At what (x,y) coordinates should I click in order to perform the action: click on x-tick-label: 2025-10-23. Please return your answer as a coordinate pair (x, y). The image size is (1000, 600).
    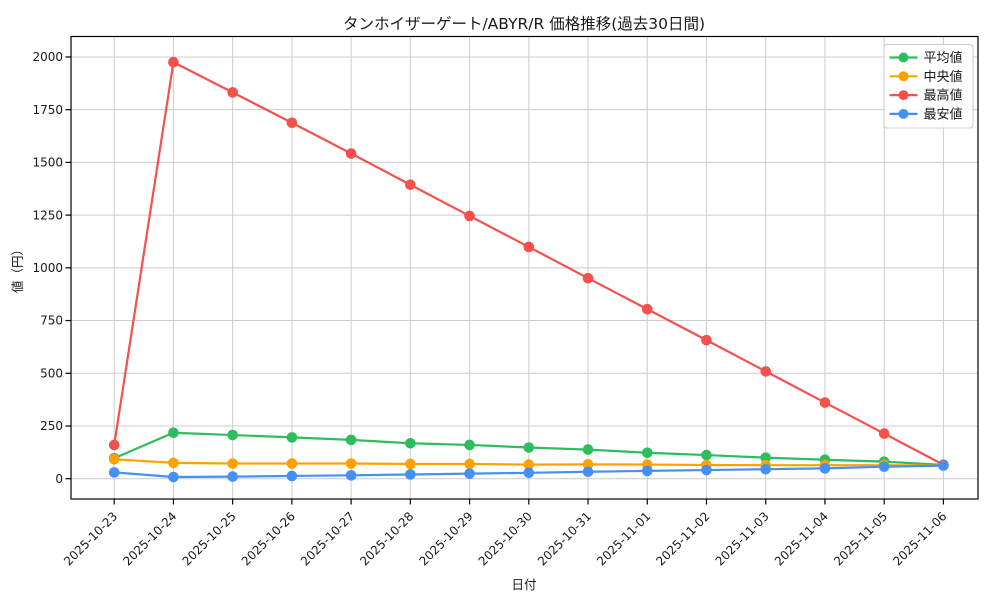
    Looking at the image, I should click on (90, 538).